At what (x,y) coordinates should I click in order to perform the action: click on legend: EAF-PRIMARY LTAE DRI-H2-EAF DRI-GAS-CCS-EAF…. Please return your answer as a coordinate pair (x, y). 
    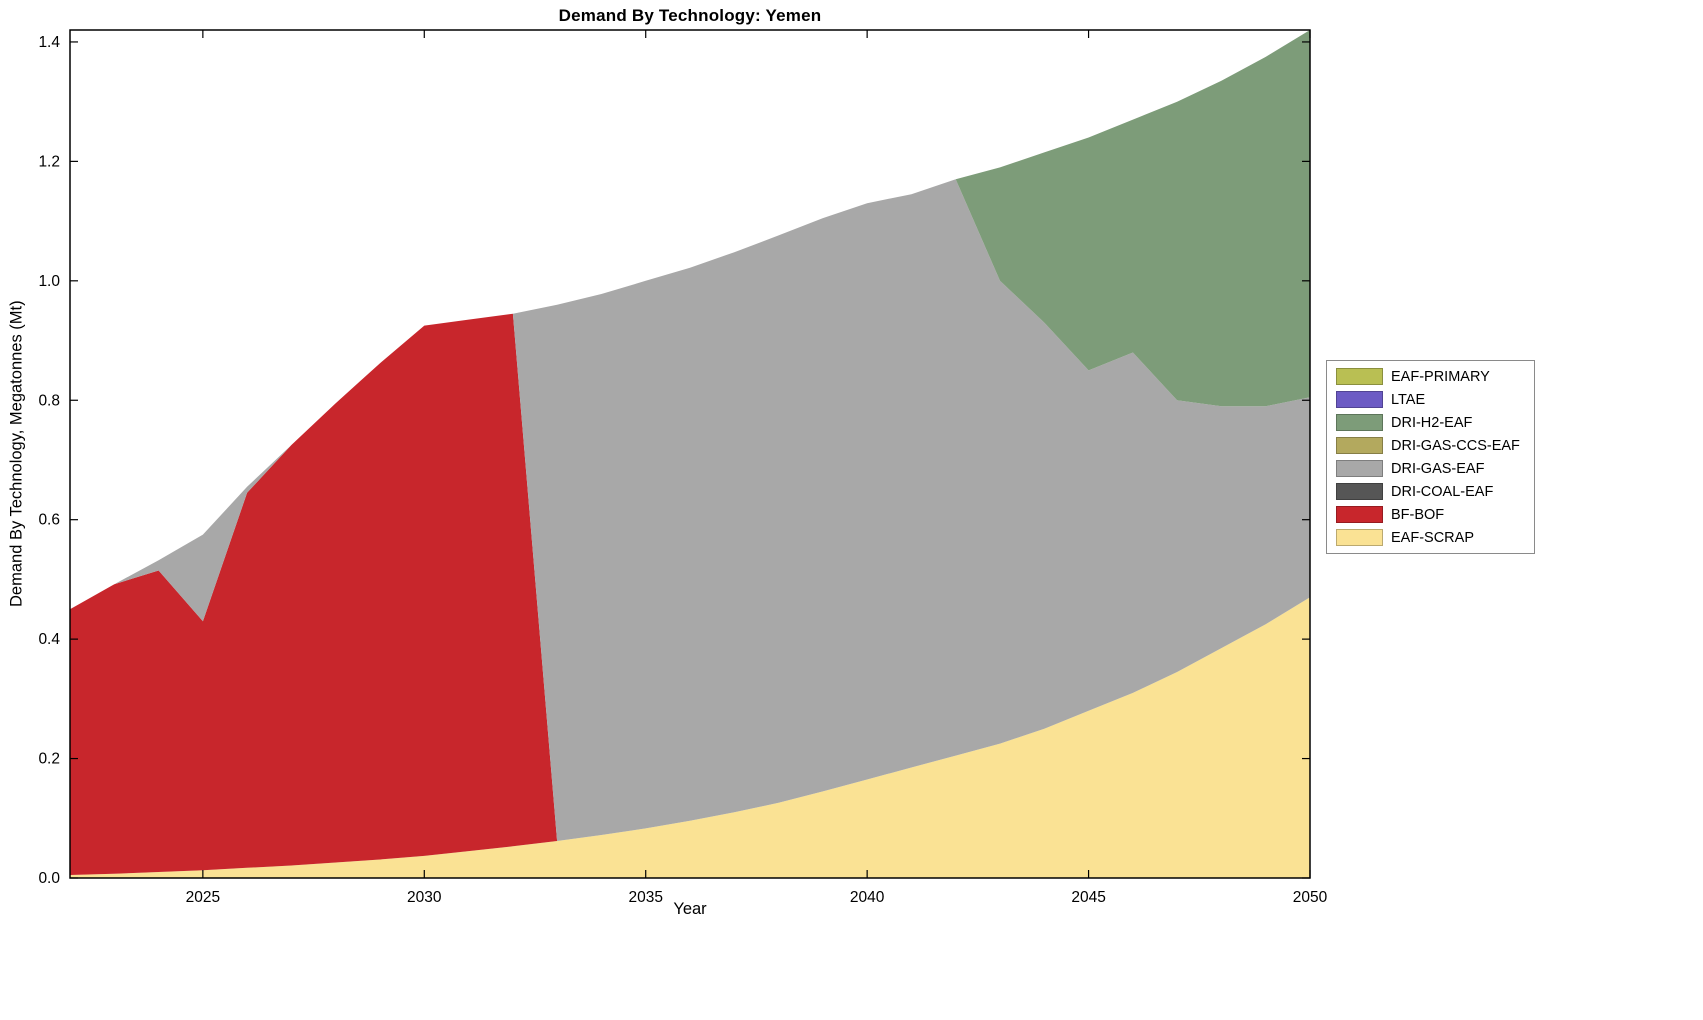
    Looking at the image, I should click on (1430, 457).